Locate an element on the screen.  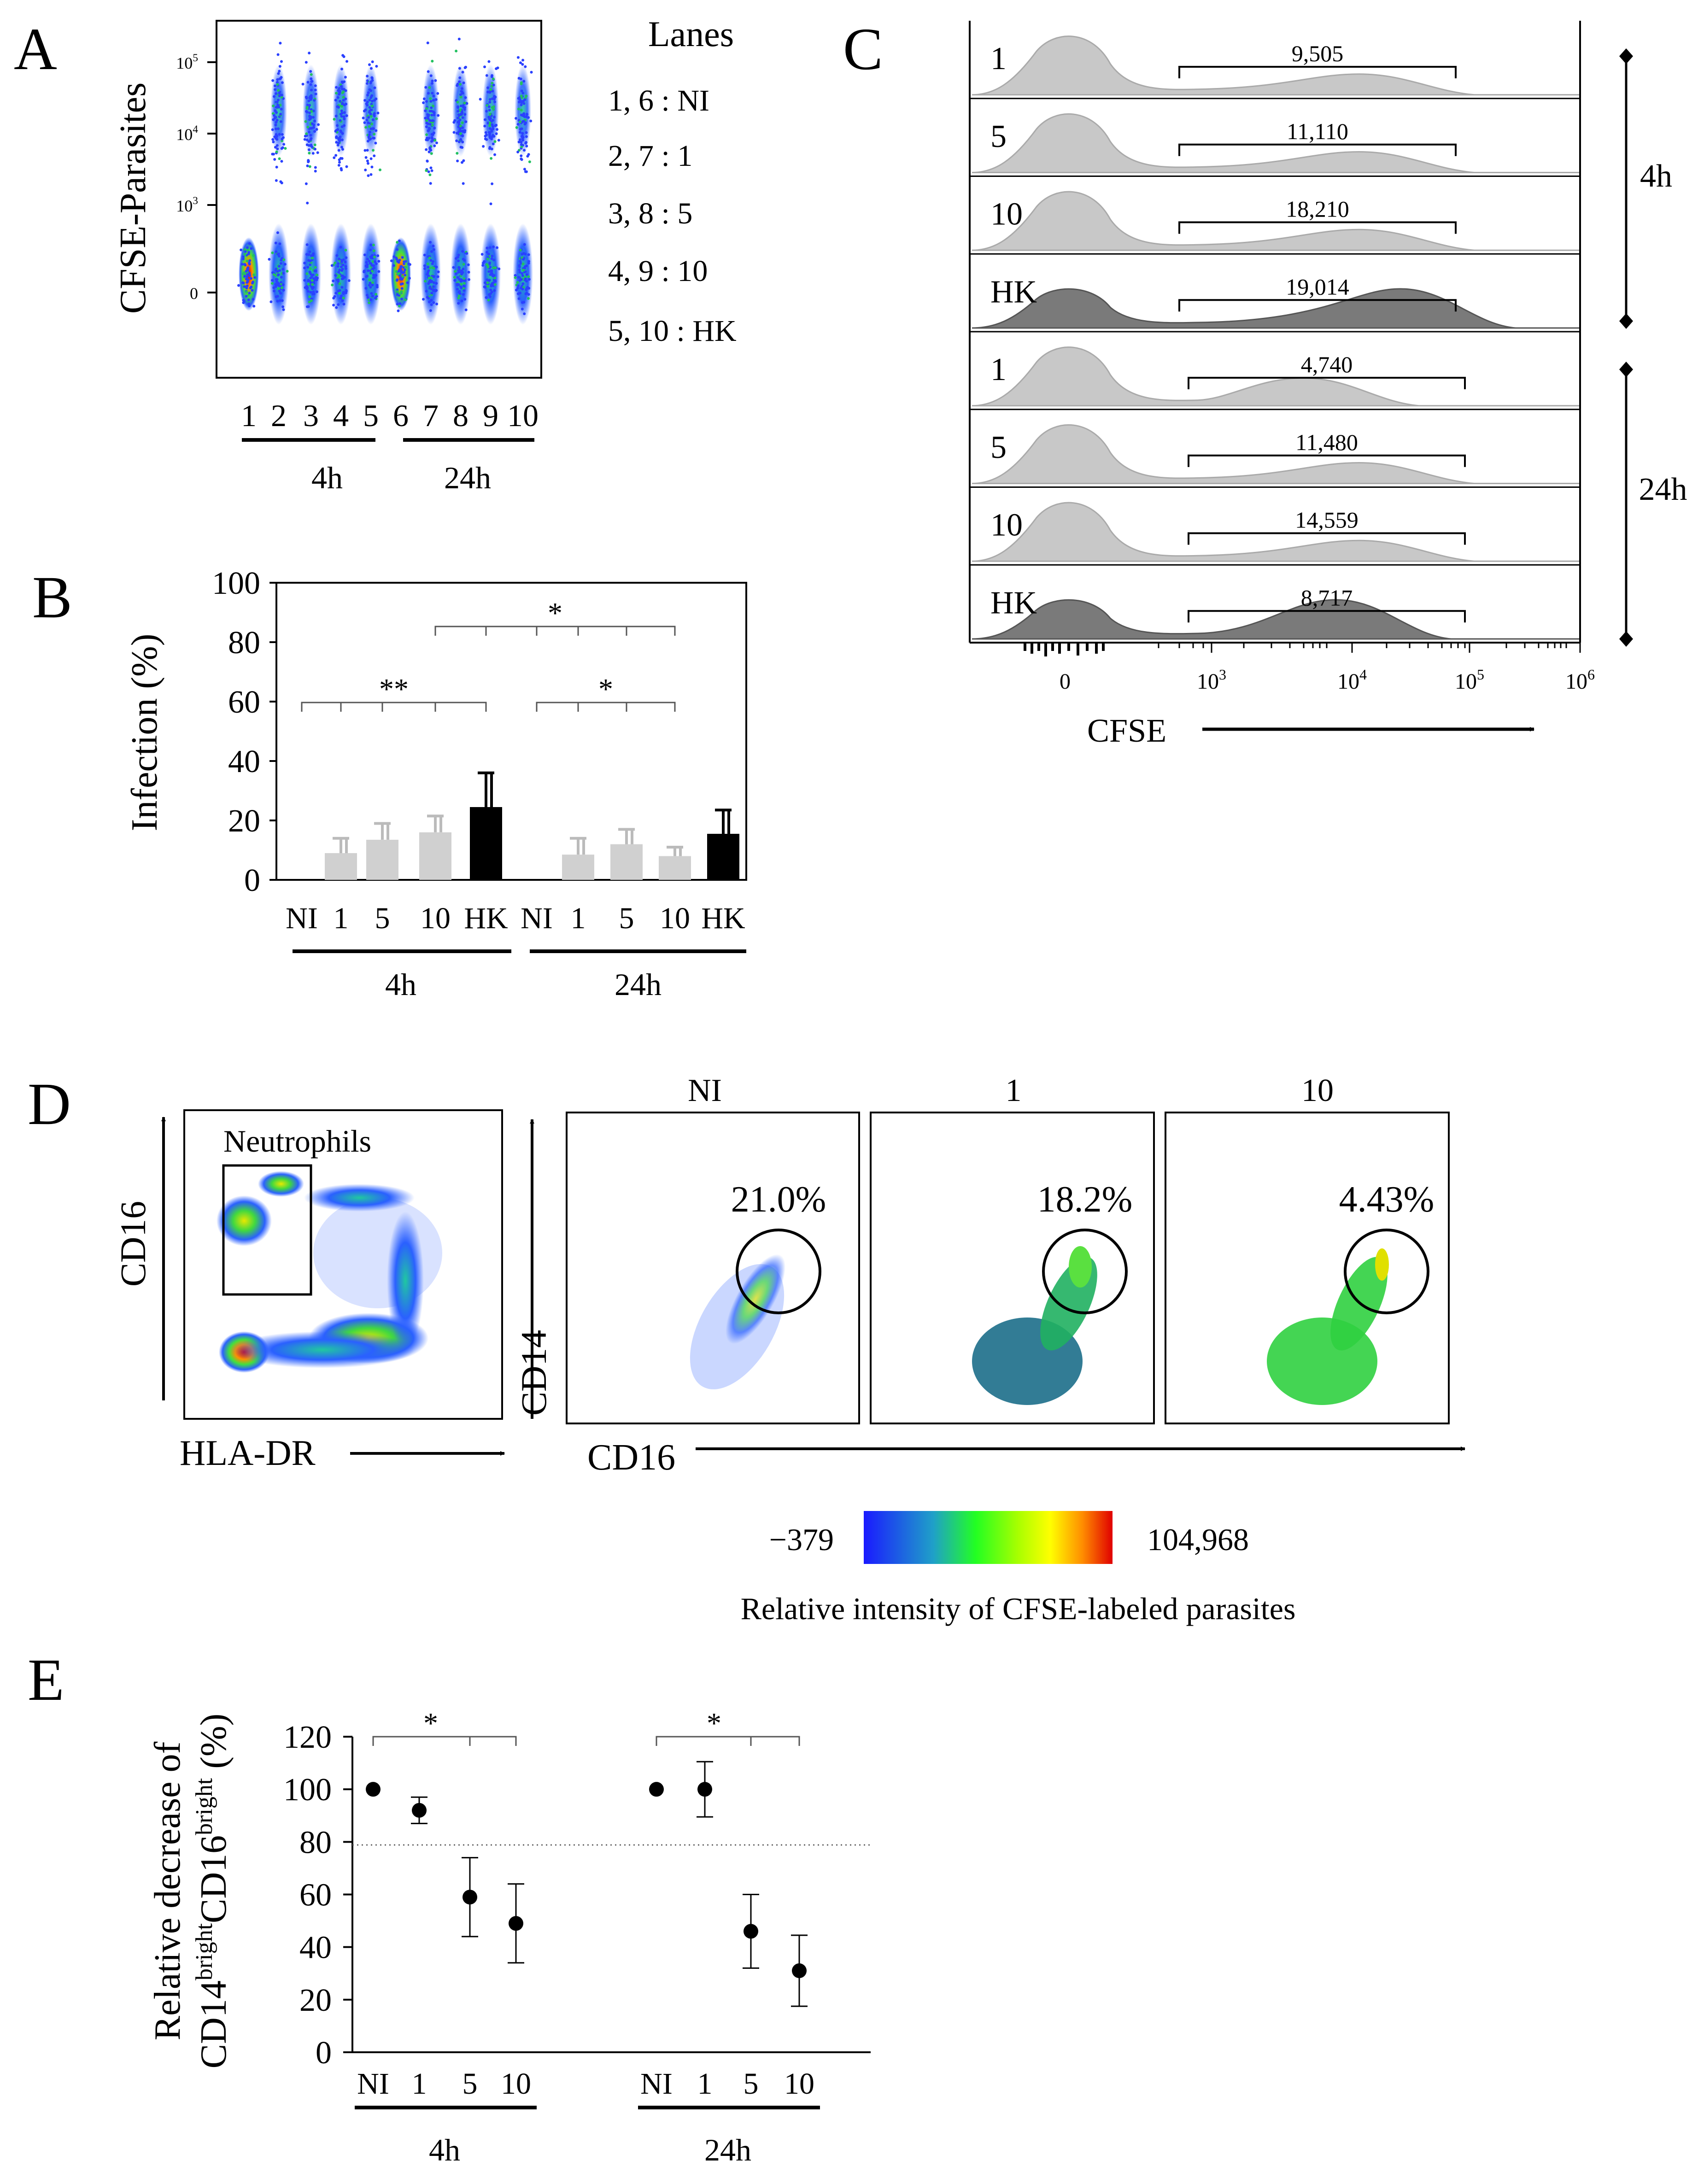
panel-d-plot-1-title: 1 is located at coordinates (1014, 1090).